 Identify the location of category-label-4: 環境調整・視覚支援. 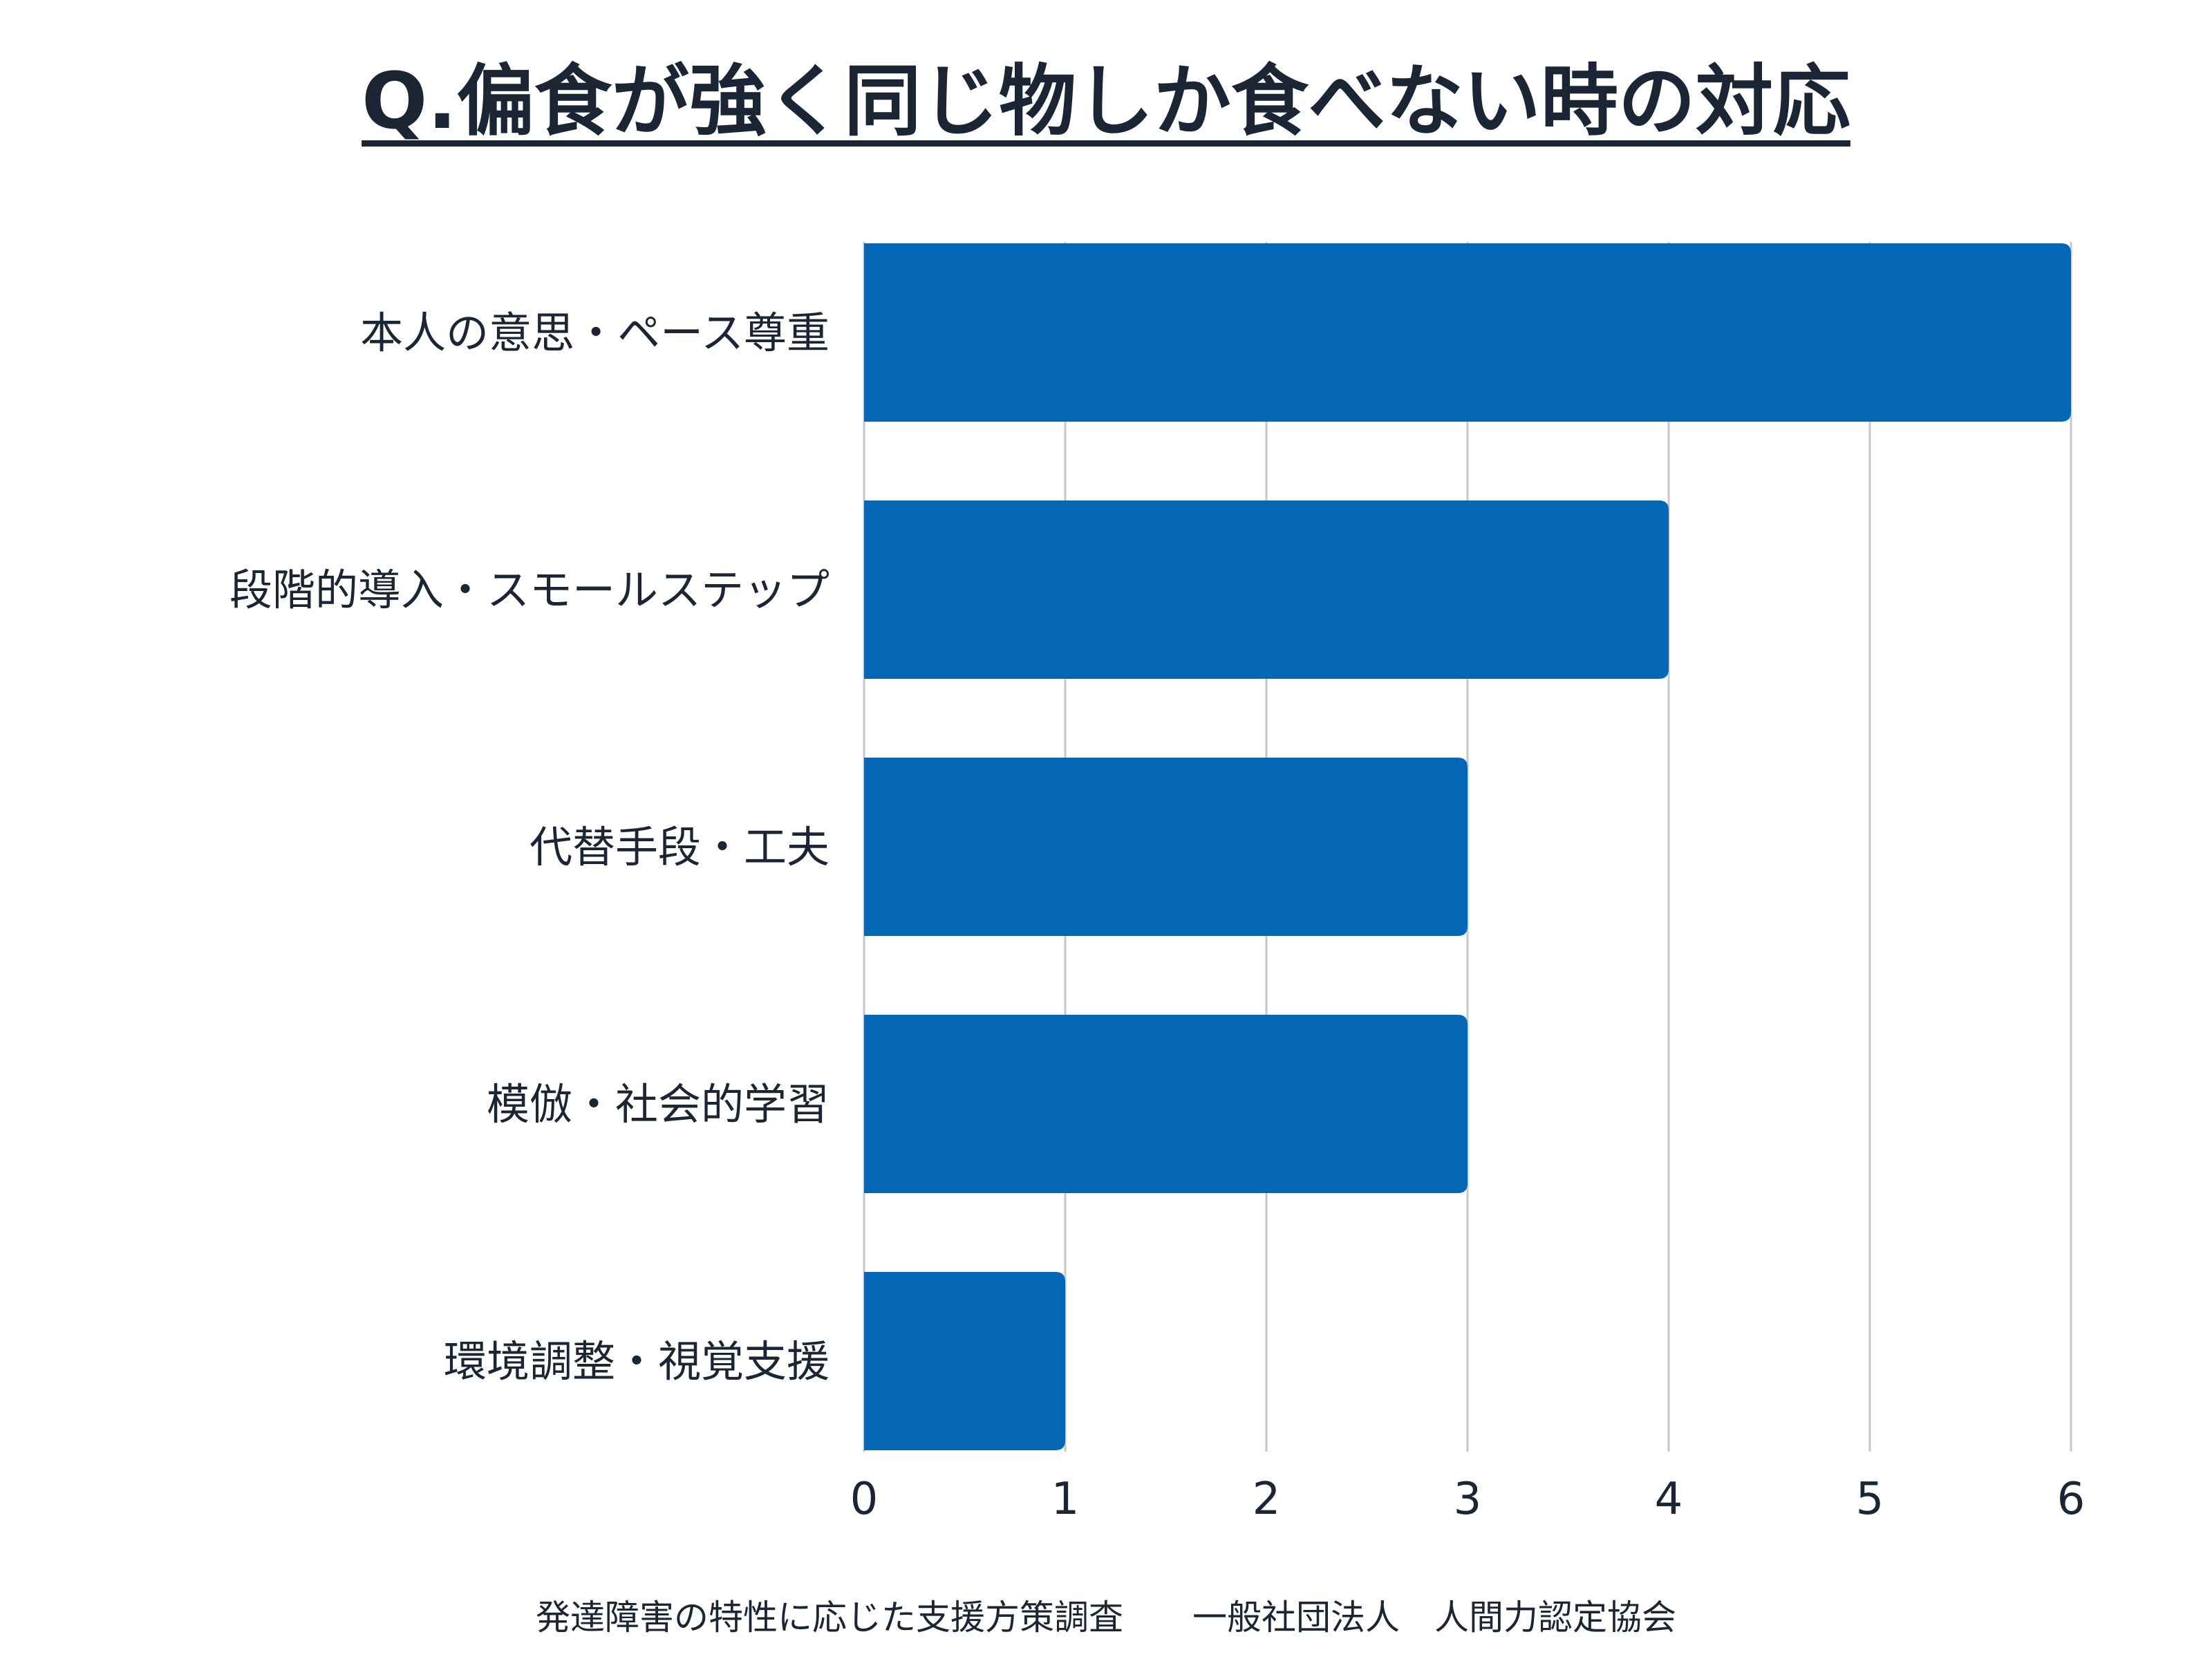
(637, 1361).